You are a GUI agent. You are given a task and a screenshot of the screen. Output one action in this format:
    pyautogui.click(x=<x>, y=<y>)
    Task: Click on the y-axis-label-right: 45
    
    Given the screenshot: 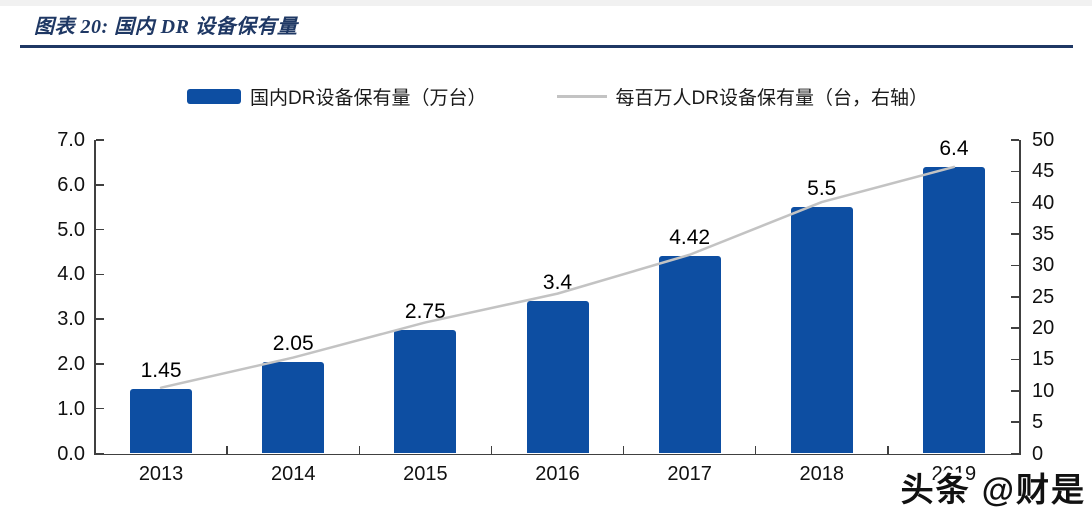 What is the action you would take?
    pyautogui.click(x=1043, y=171)
    